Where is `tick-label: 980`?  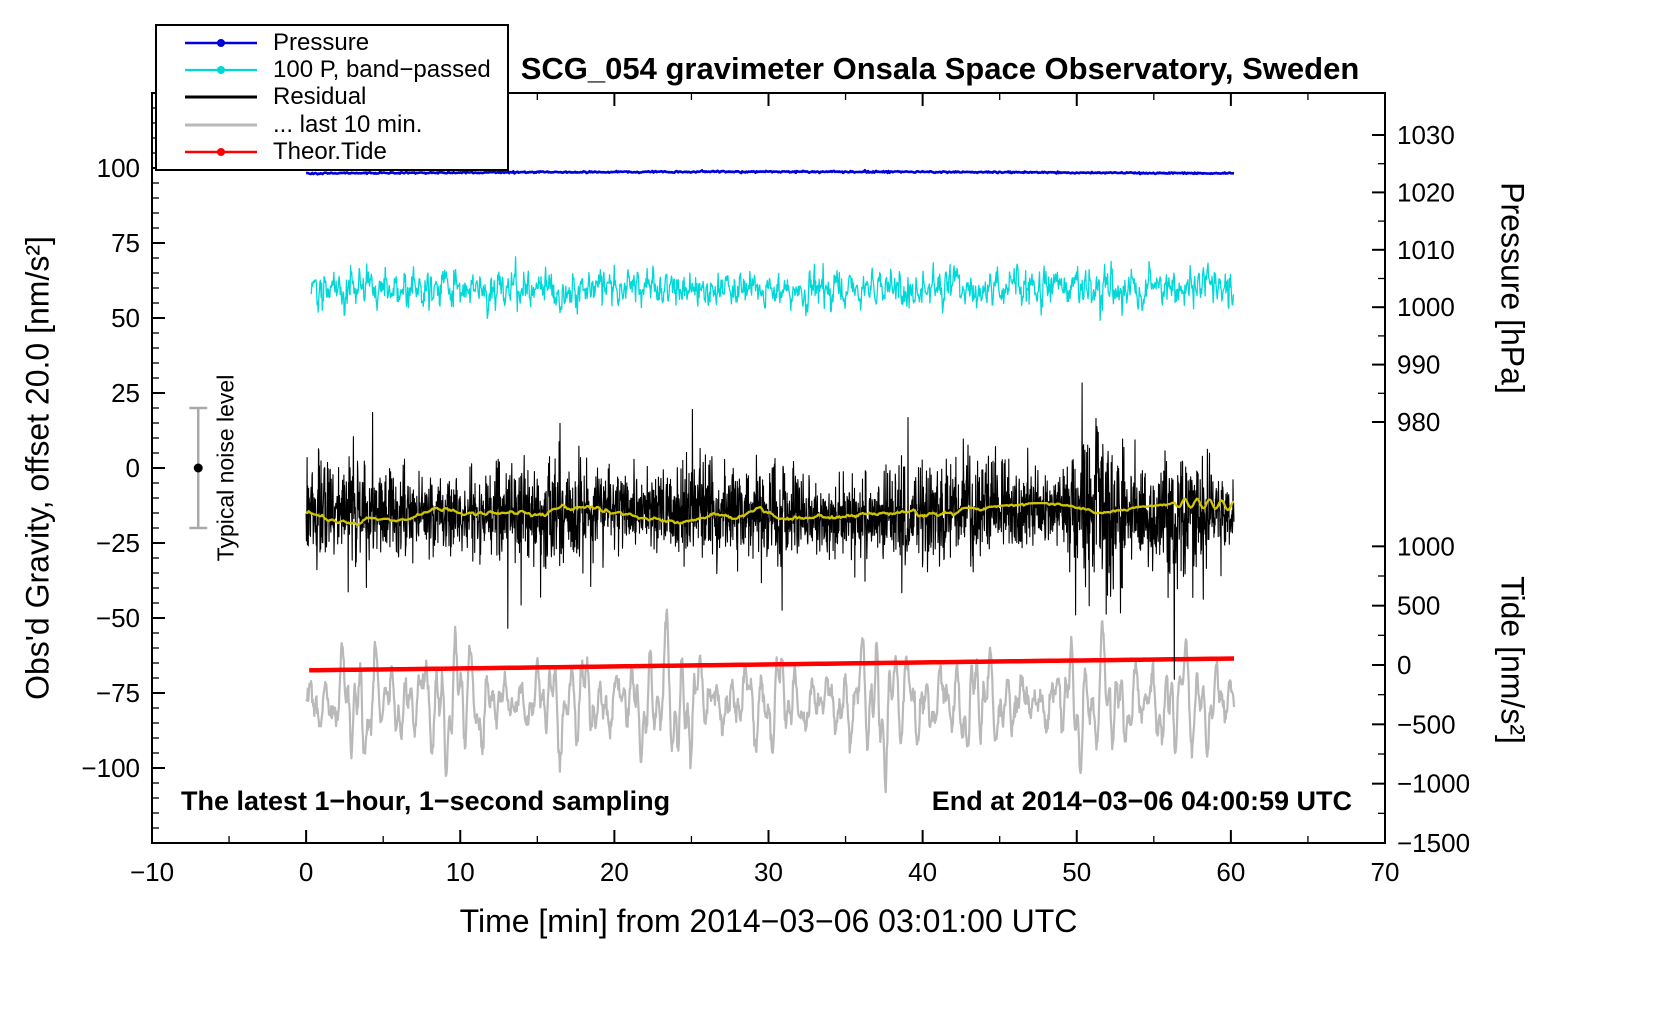 tick-label: 980 is located at coordinates (1418, 422).